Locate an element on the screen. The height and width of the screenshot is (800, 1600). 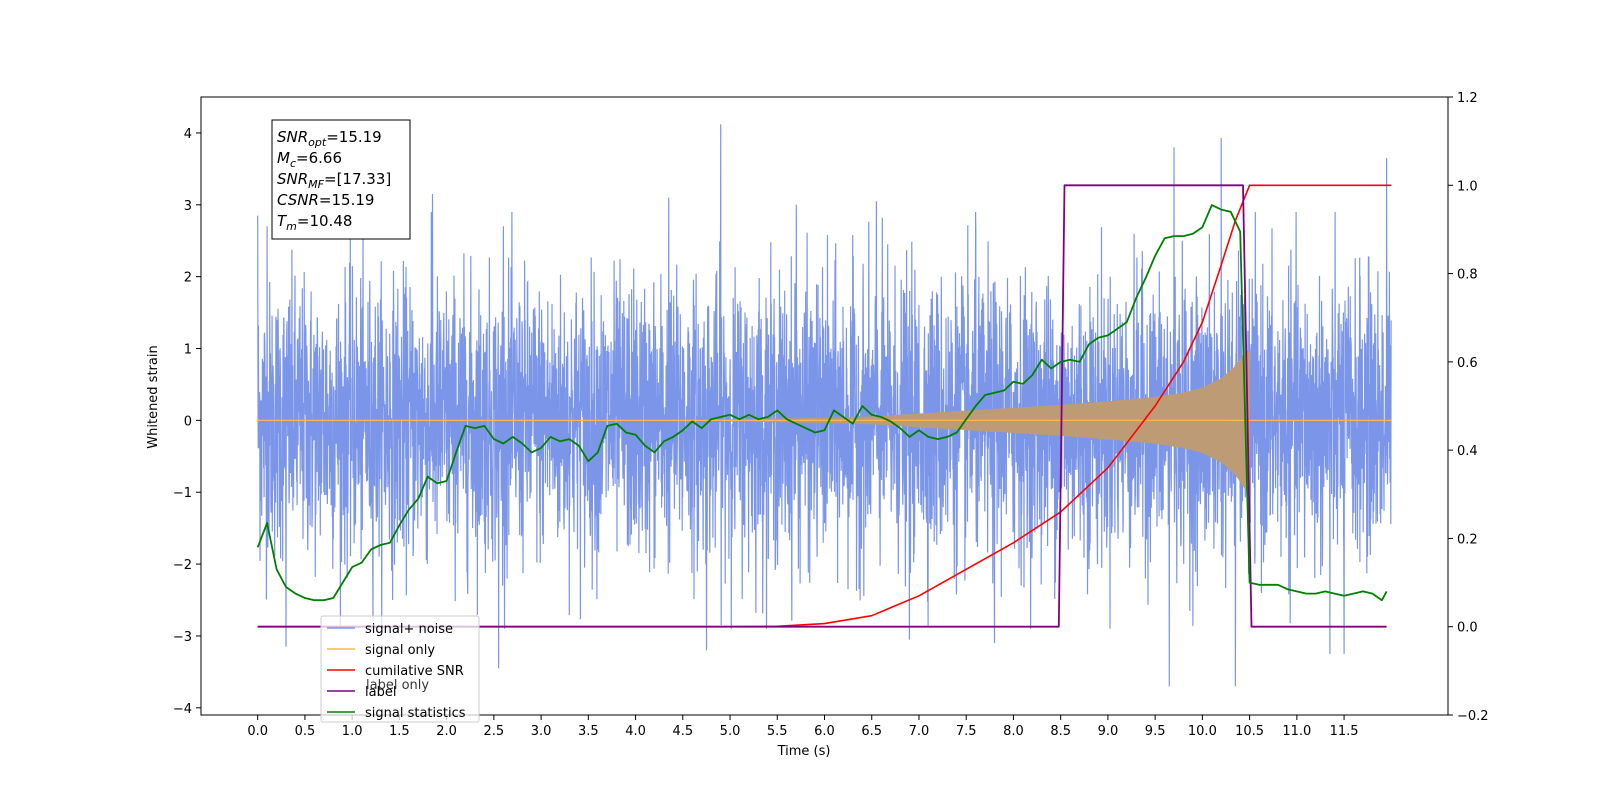
legend-frame is located at coordinates (400, 669).